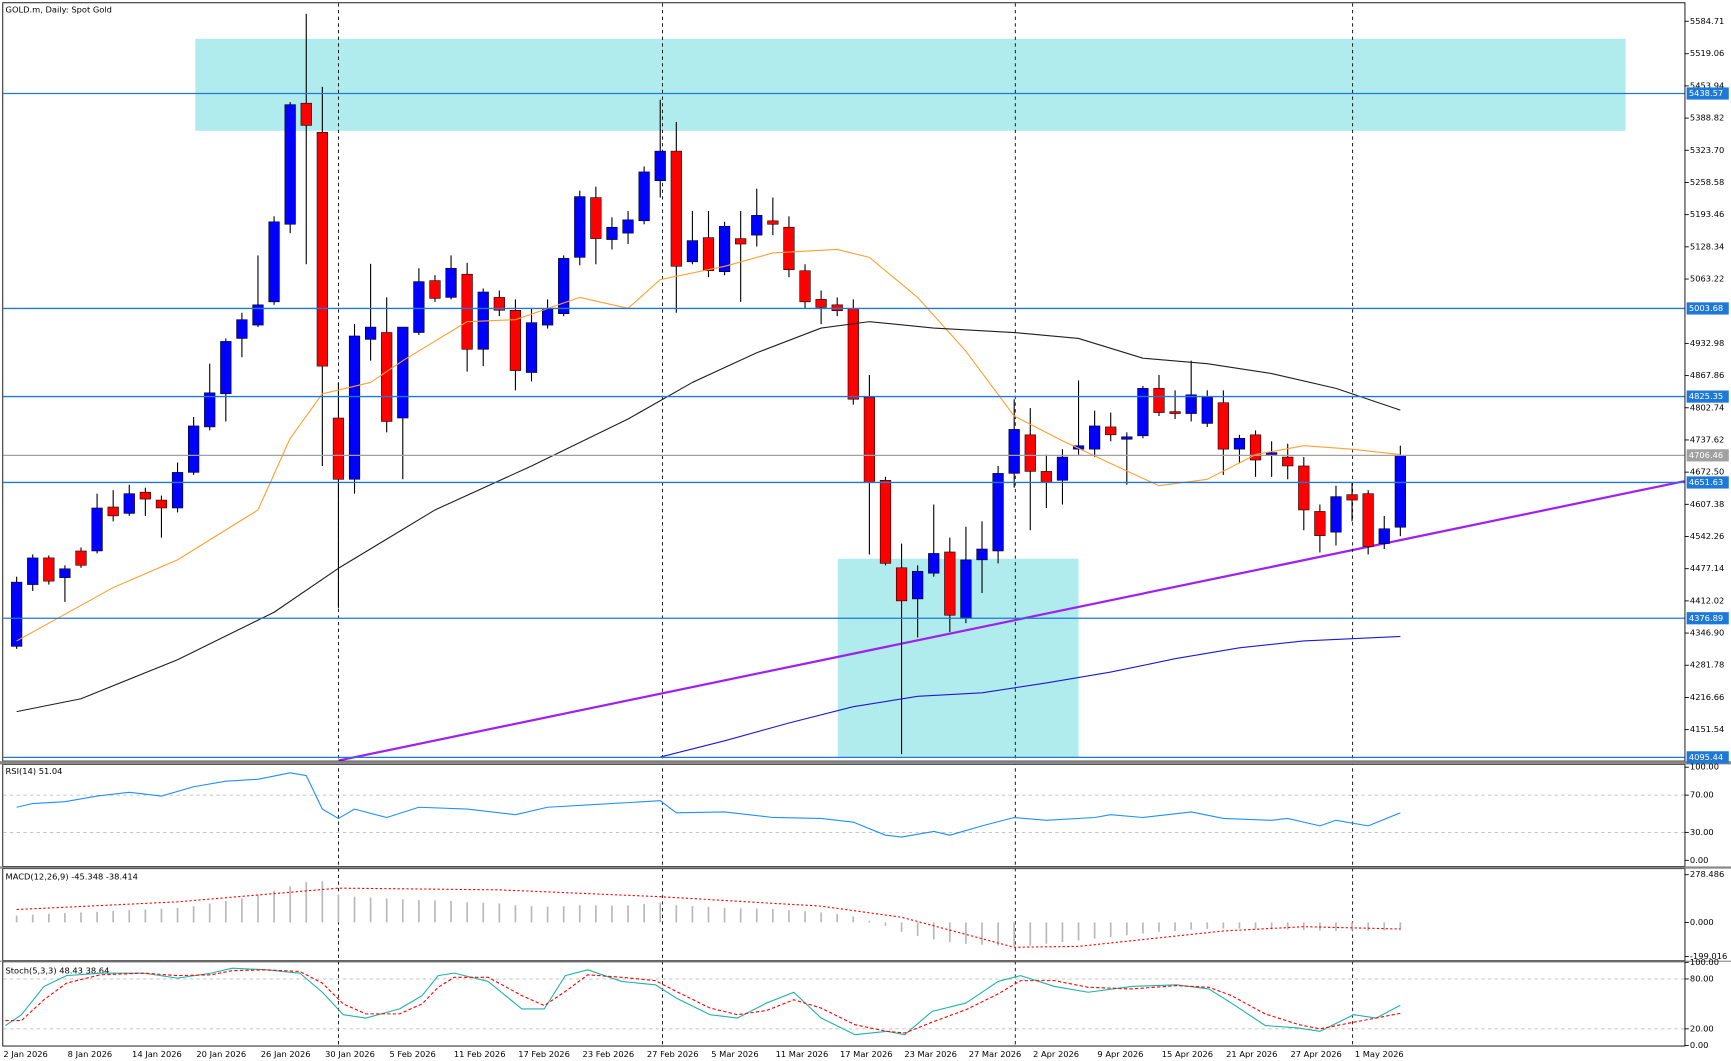 The height and width of the screenshot is (1061, 1731). Describe the element at coordinates (609, 1054) in the screenshot. I see `x-tick-label: 23 Feb 2026` at that location.